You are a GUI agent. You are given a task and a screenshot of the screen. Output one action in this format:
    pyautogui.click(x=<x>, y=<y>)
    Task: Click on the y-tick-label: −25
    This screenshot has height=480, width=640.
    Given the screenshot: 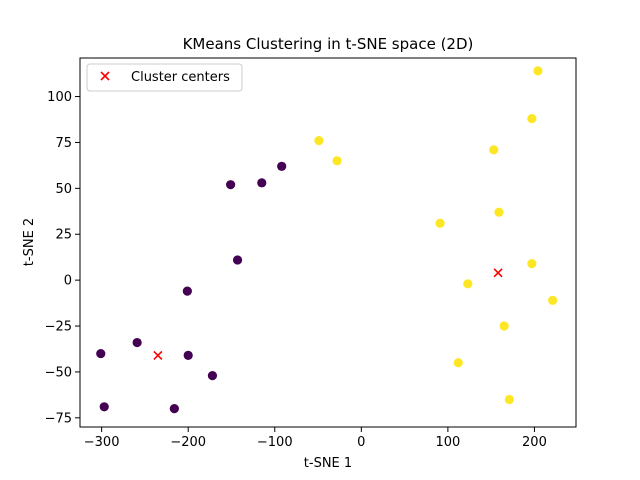 What is the action you would take?
    pyautogui.click(x=58, y=327)
    